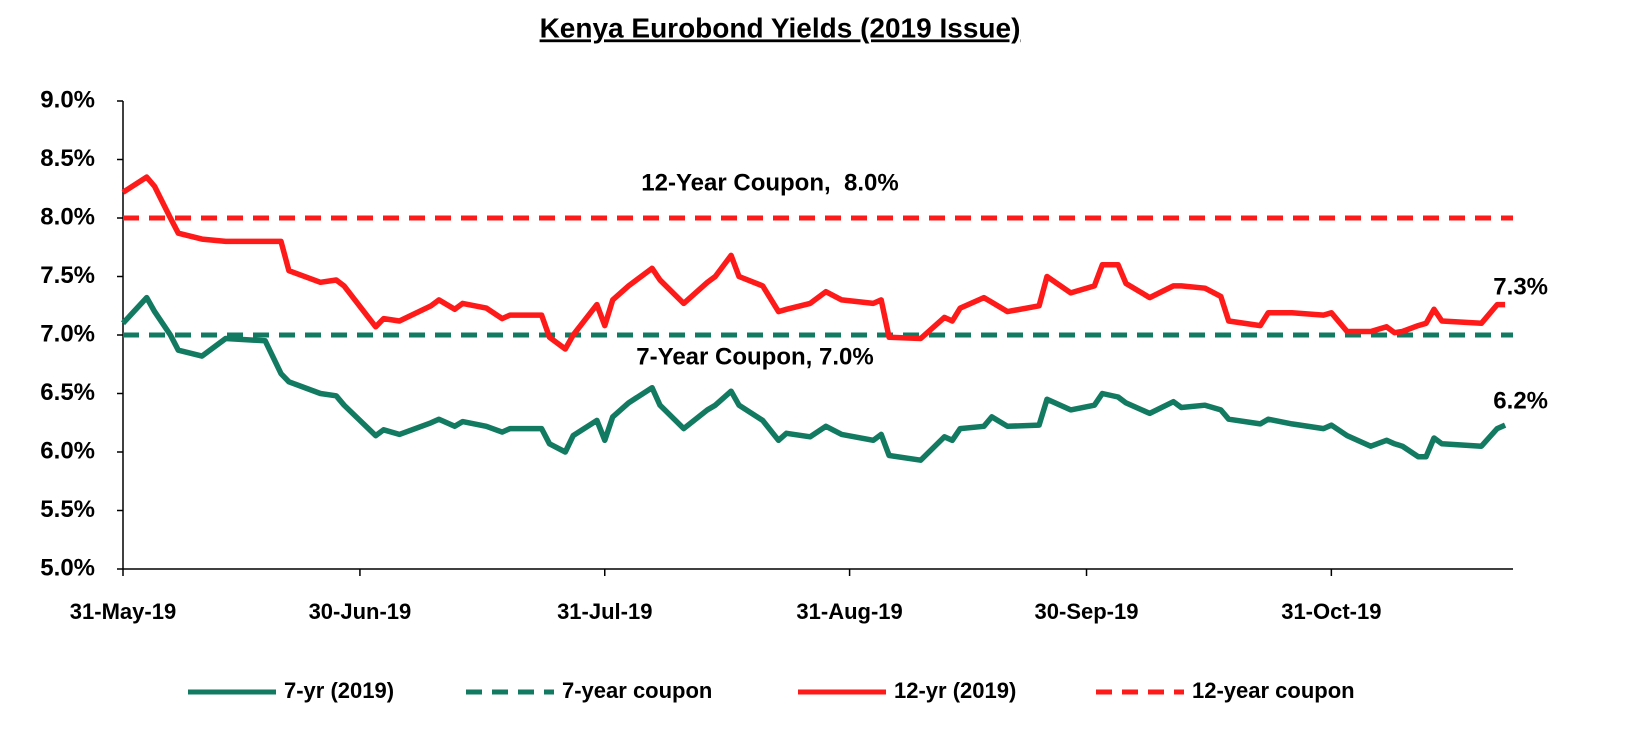  I want to click on y-tick-label: 6.0%, so click(67, 450).